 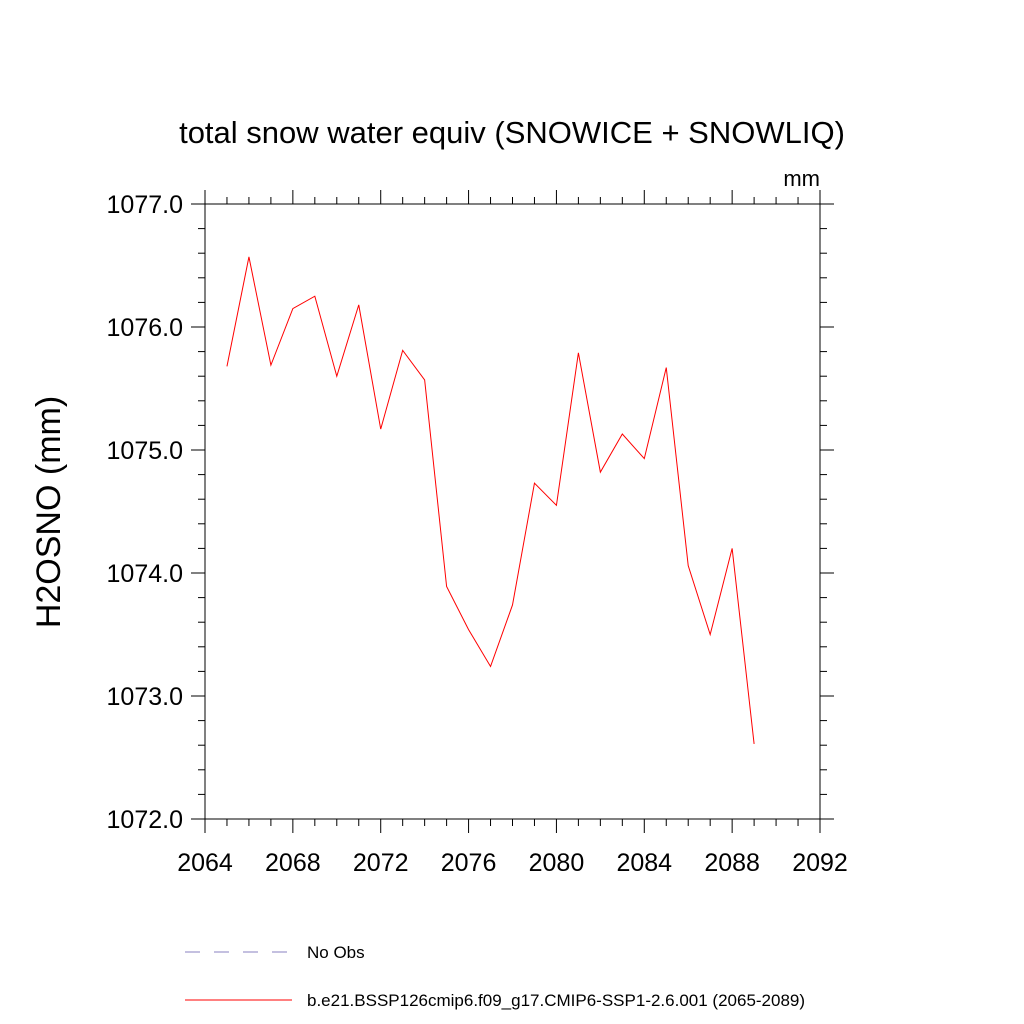 What do you see at coordinates (145, 205) in the screenshot?
I see `y-tick-label: 1077.0` at bounding box center [145, 205].